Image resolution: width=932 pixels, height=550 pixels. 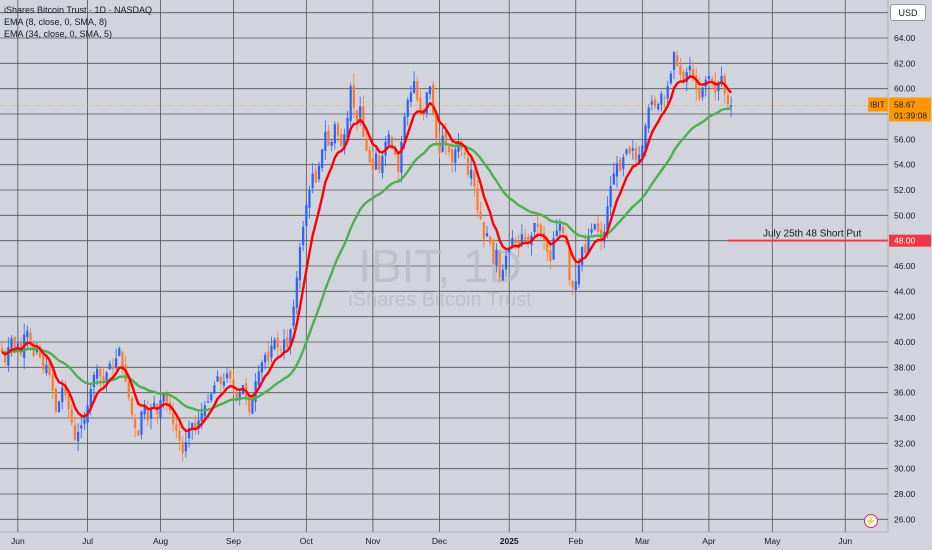 What do you see at coordinates (908, 12) in the screenshot?
I see `currency-button: USD` at bounding box center [908, 12].